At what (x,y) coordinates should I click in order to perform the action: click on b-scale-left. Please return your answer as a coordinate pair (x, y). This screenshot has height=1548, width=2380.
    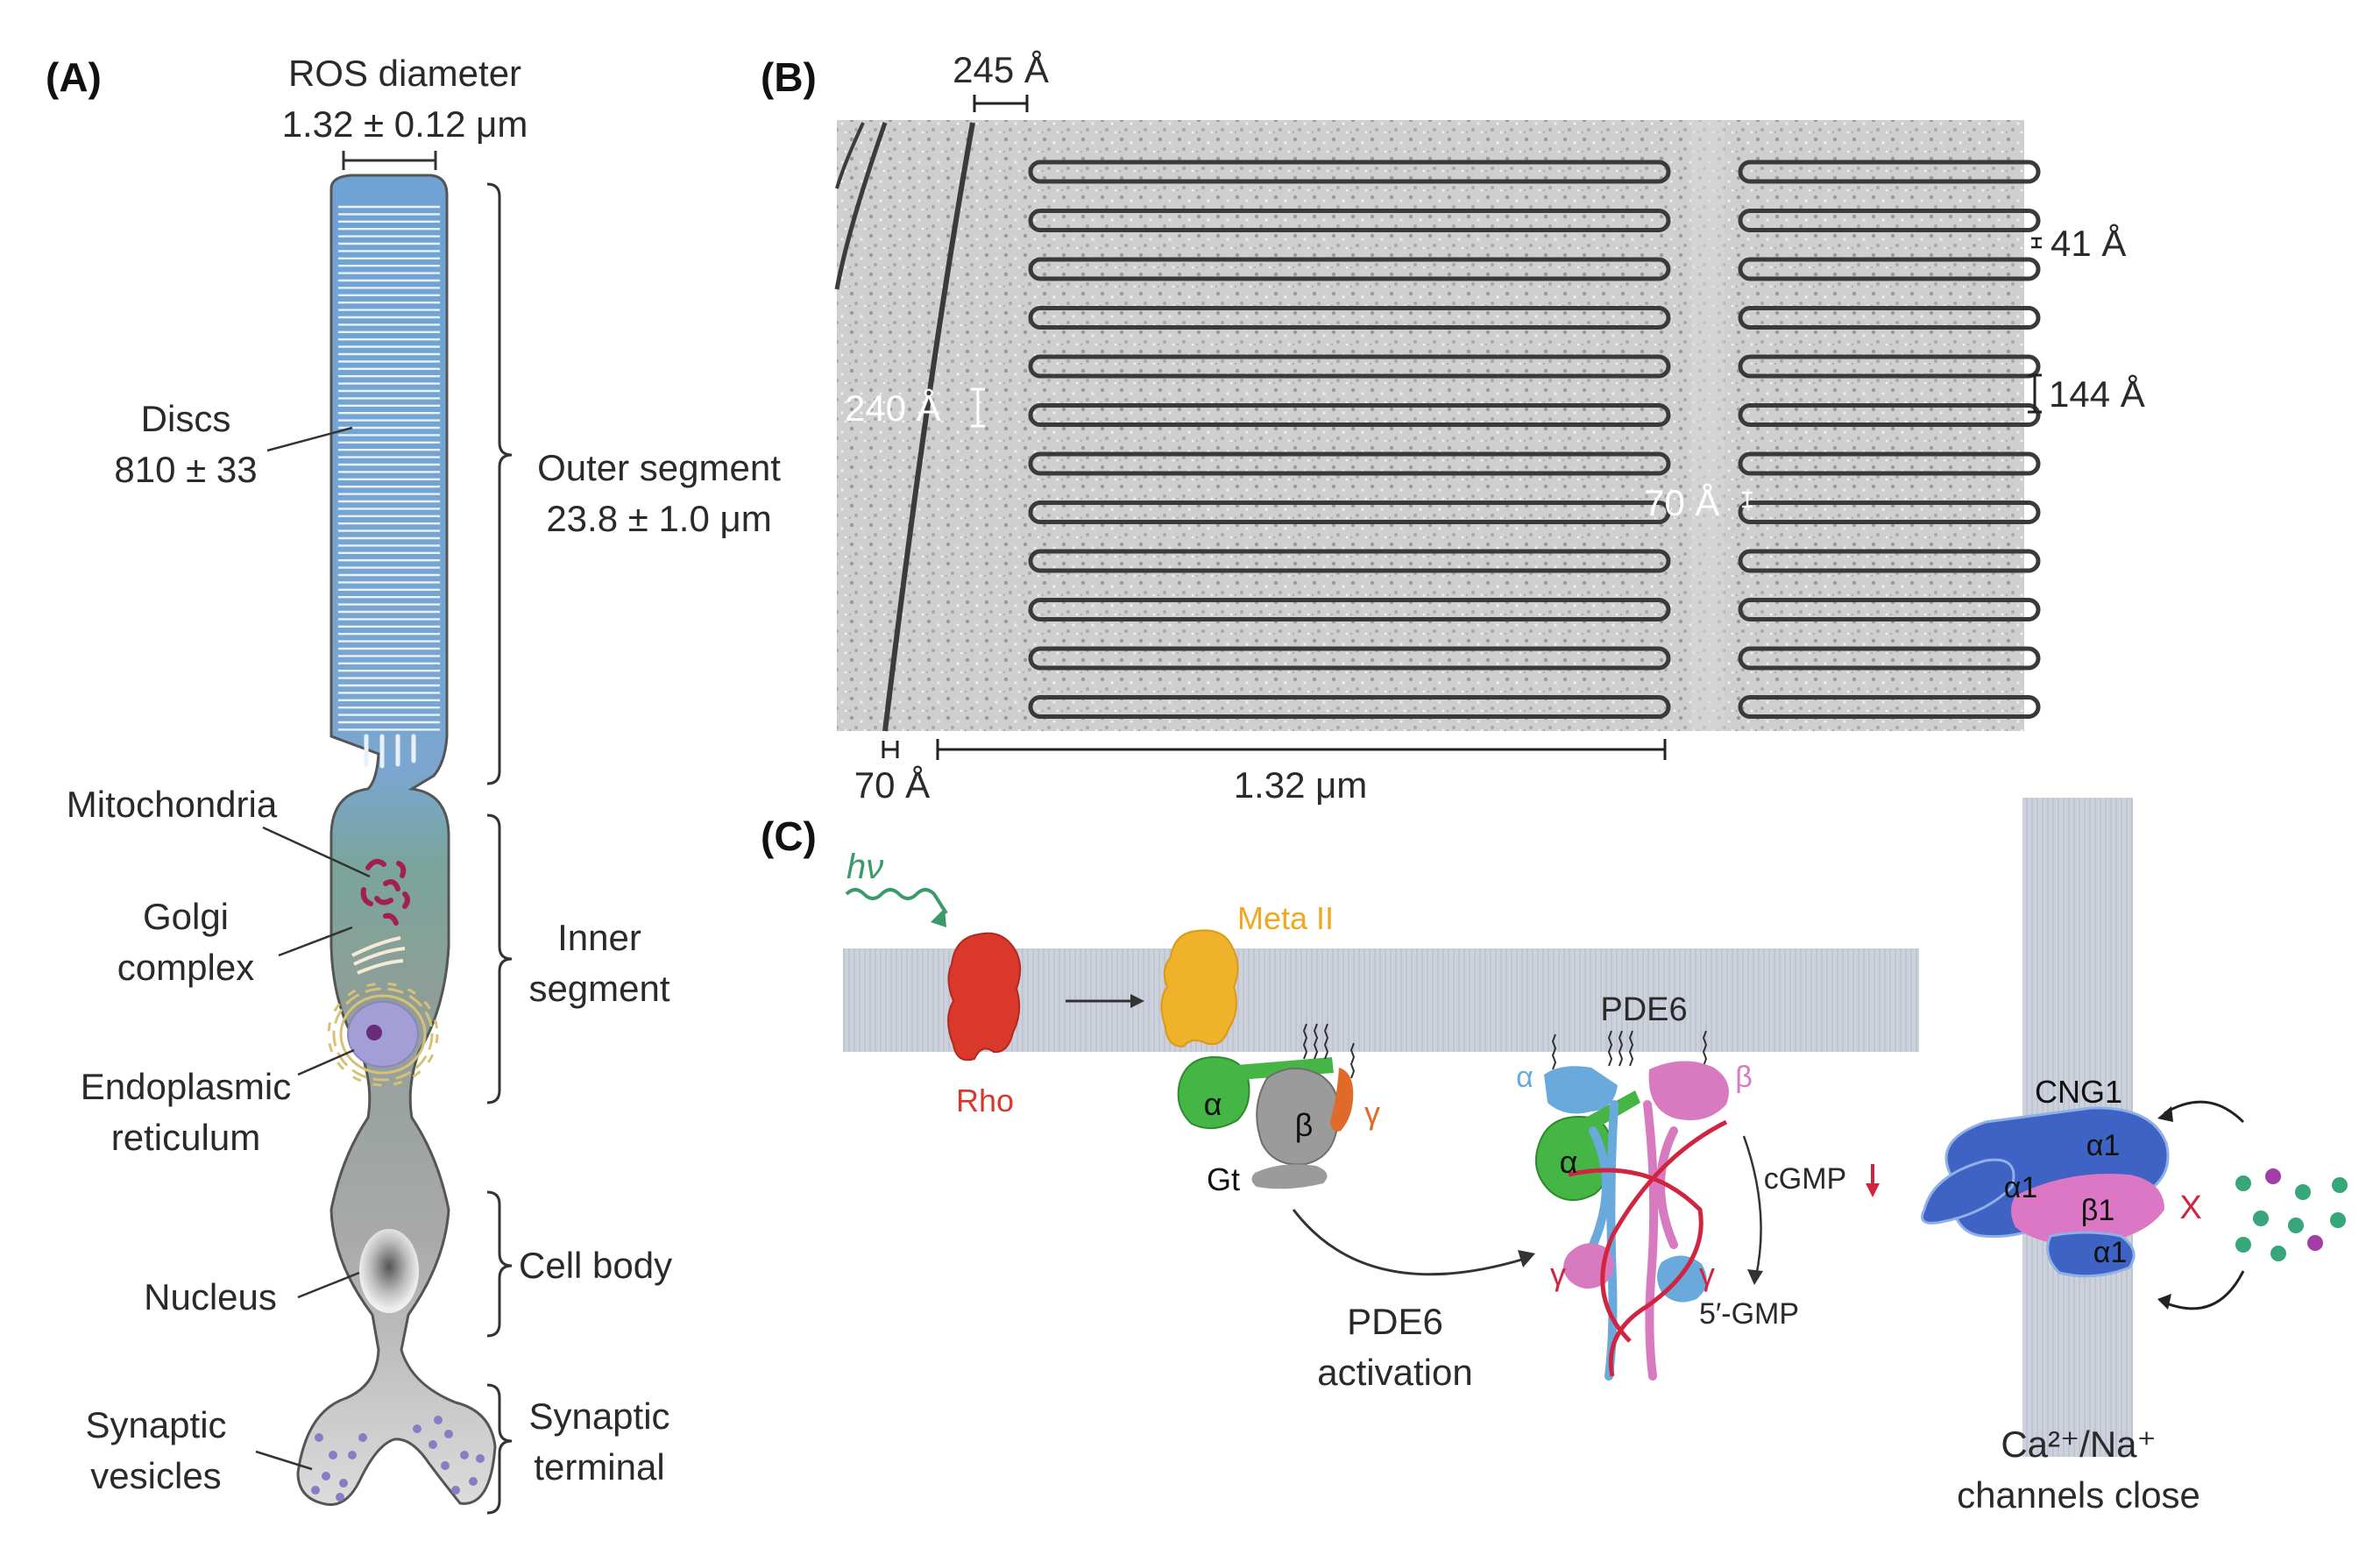
    Looking at the image, I should click on (978, 407).